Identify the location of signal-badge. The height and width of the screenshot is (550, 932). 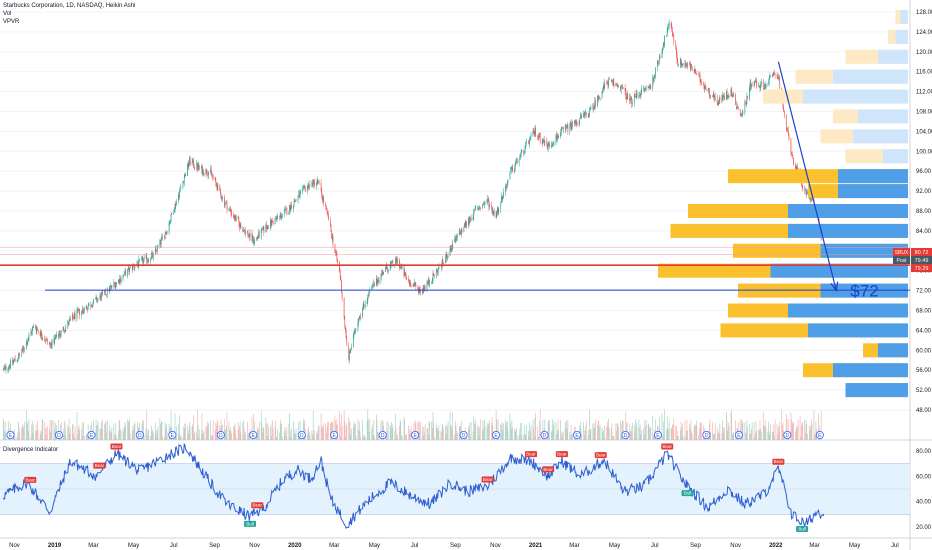
(778, 461).